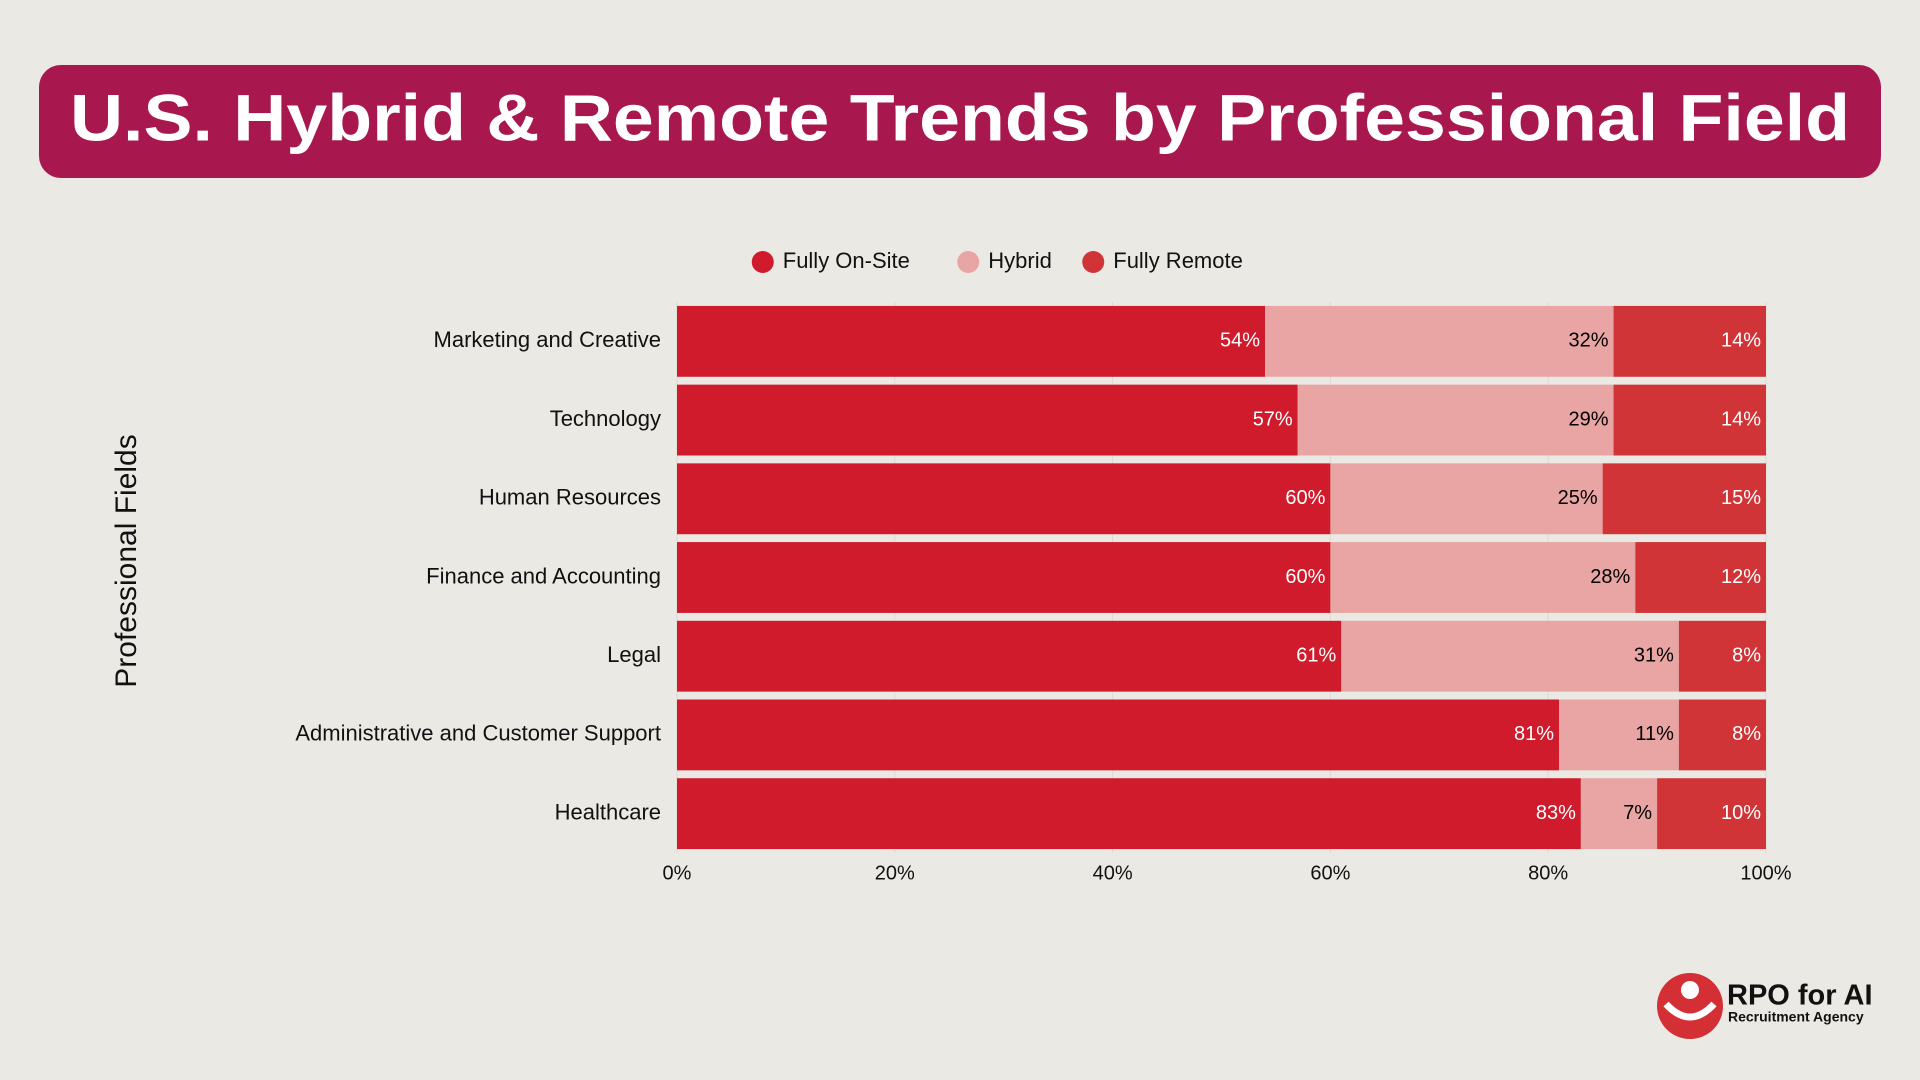 The height and width of the screenshot is (1080, 1920). Describe the element at coordinates (1690, 990) in the screenshot. I see `logo-icon-dot` at that location.